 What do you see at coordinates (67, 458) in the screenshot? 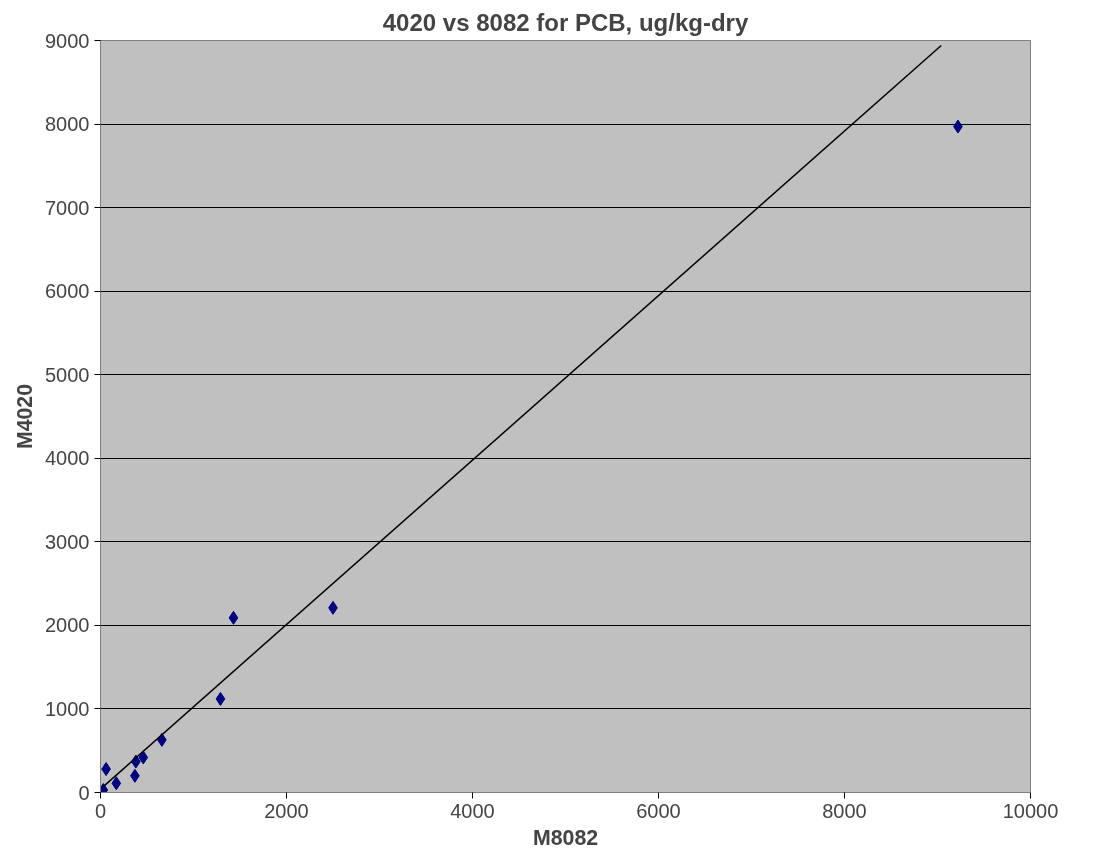
I see `y-tick-label: 4000` at bounding box center [67, 458].